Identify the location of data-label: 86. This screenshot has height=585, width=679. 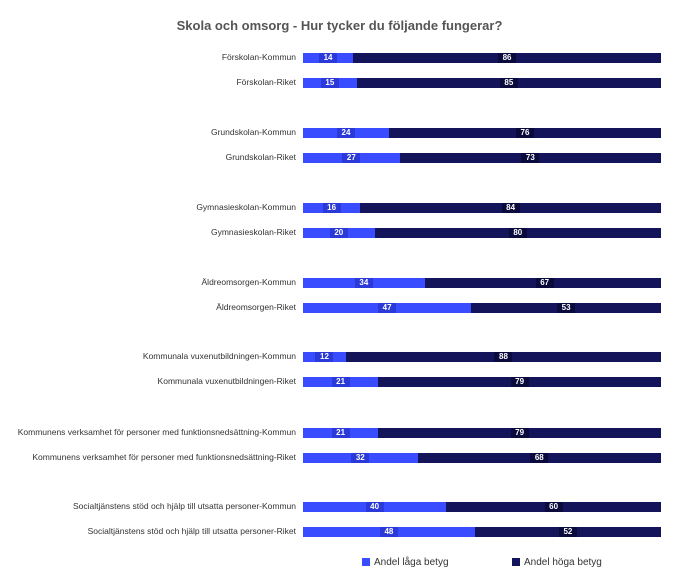
(507, 58).